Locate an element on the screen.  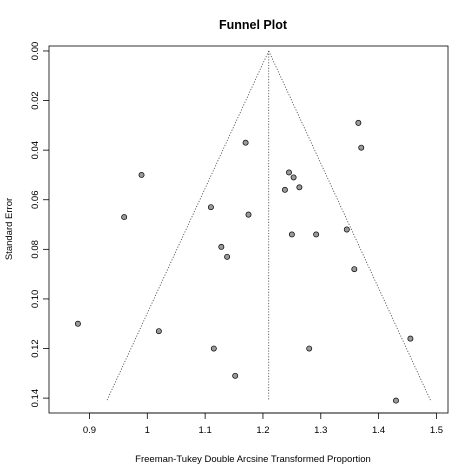
y-tick-label: 0.04 is located at coordinates (35, 150).